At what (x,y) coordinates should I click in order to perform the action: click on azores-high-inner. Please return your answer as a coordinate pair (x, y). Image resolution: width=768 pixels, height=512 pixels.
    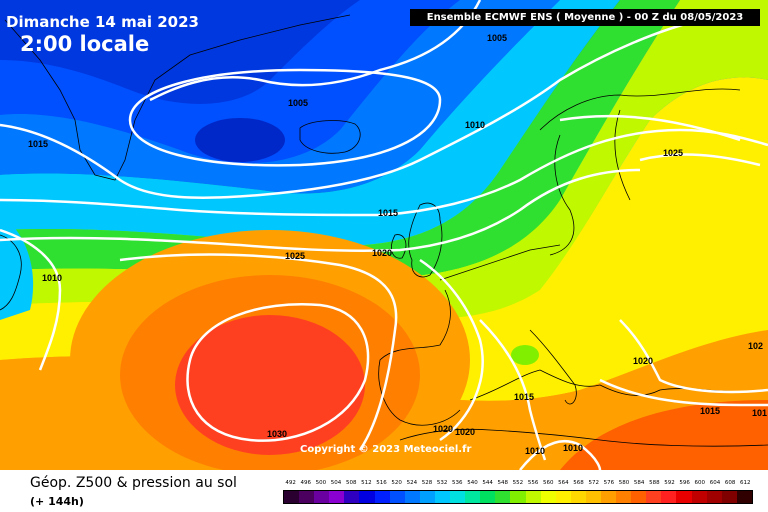
    Looking at the image, I should click on (270, 385).